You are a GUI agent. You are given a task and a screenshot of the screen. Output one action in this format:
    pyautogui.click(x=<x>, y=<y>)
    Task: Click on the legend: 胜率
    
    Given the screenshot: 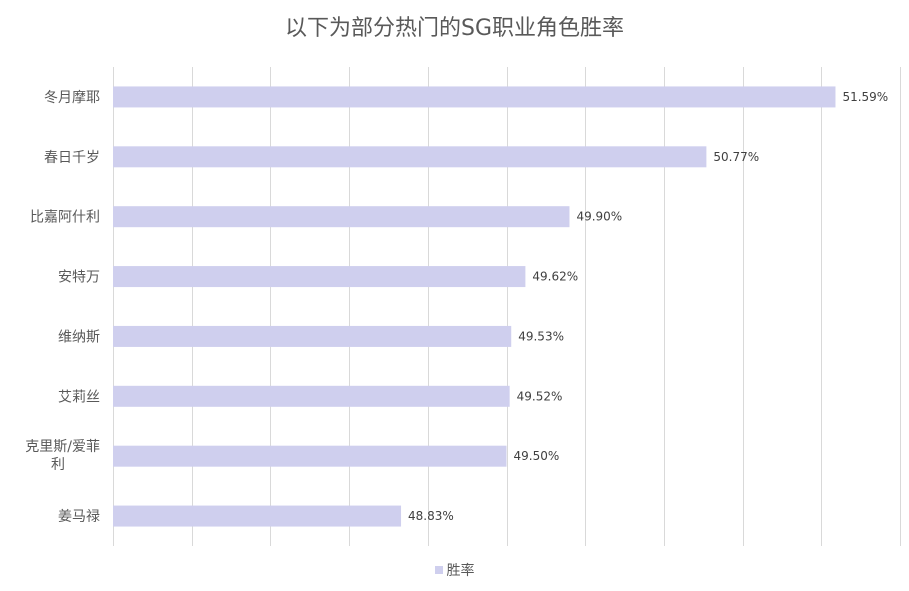 What is the action you would take?
    pyautogui.click(x=454, y=570)
    